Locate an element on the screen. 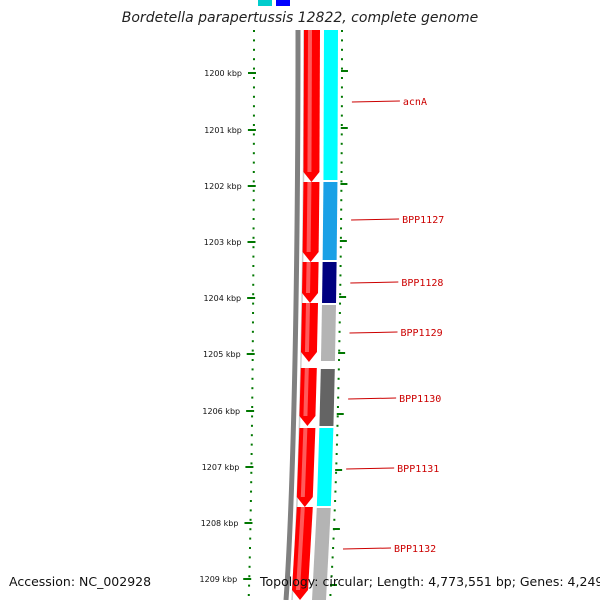 This screenshot has width=600, height=600. kbp-tick-label: 1203 kbp is located at coordinates (223, 242).